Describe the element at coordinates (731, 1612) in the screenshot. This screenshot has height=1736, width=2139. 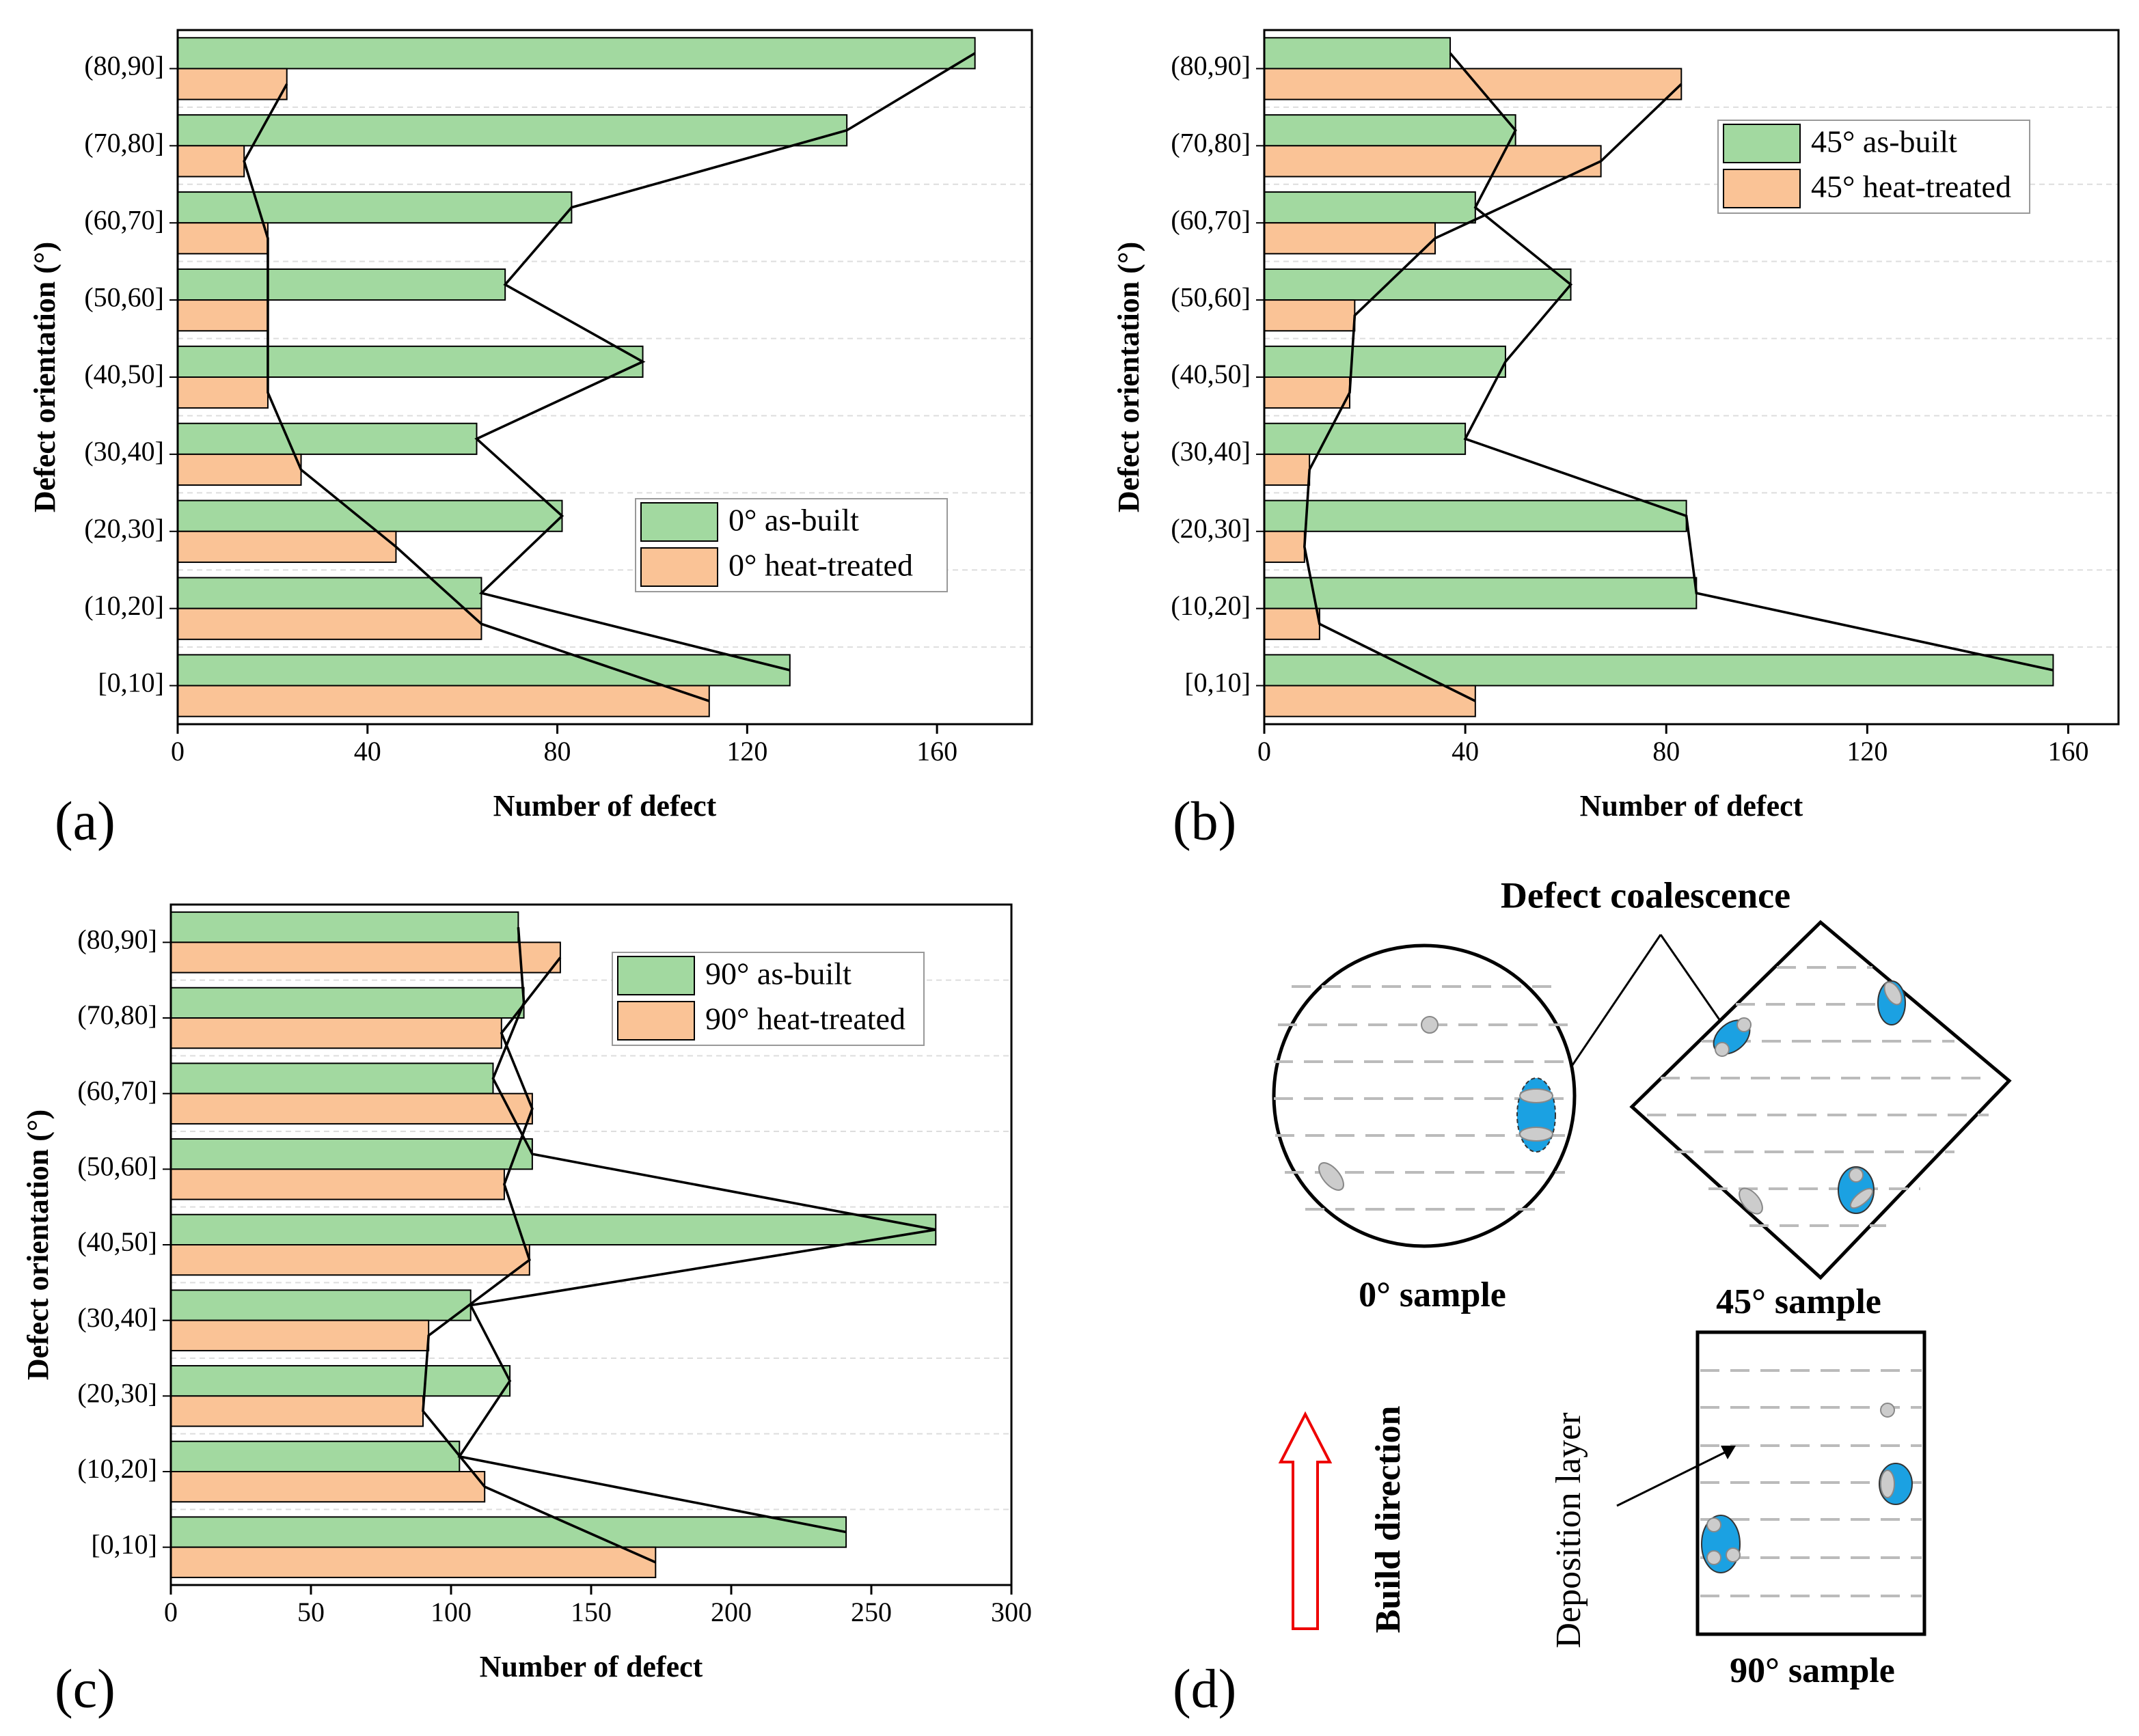
I see `x-tick-label: 200` at that location.